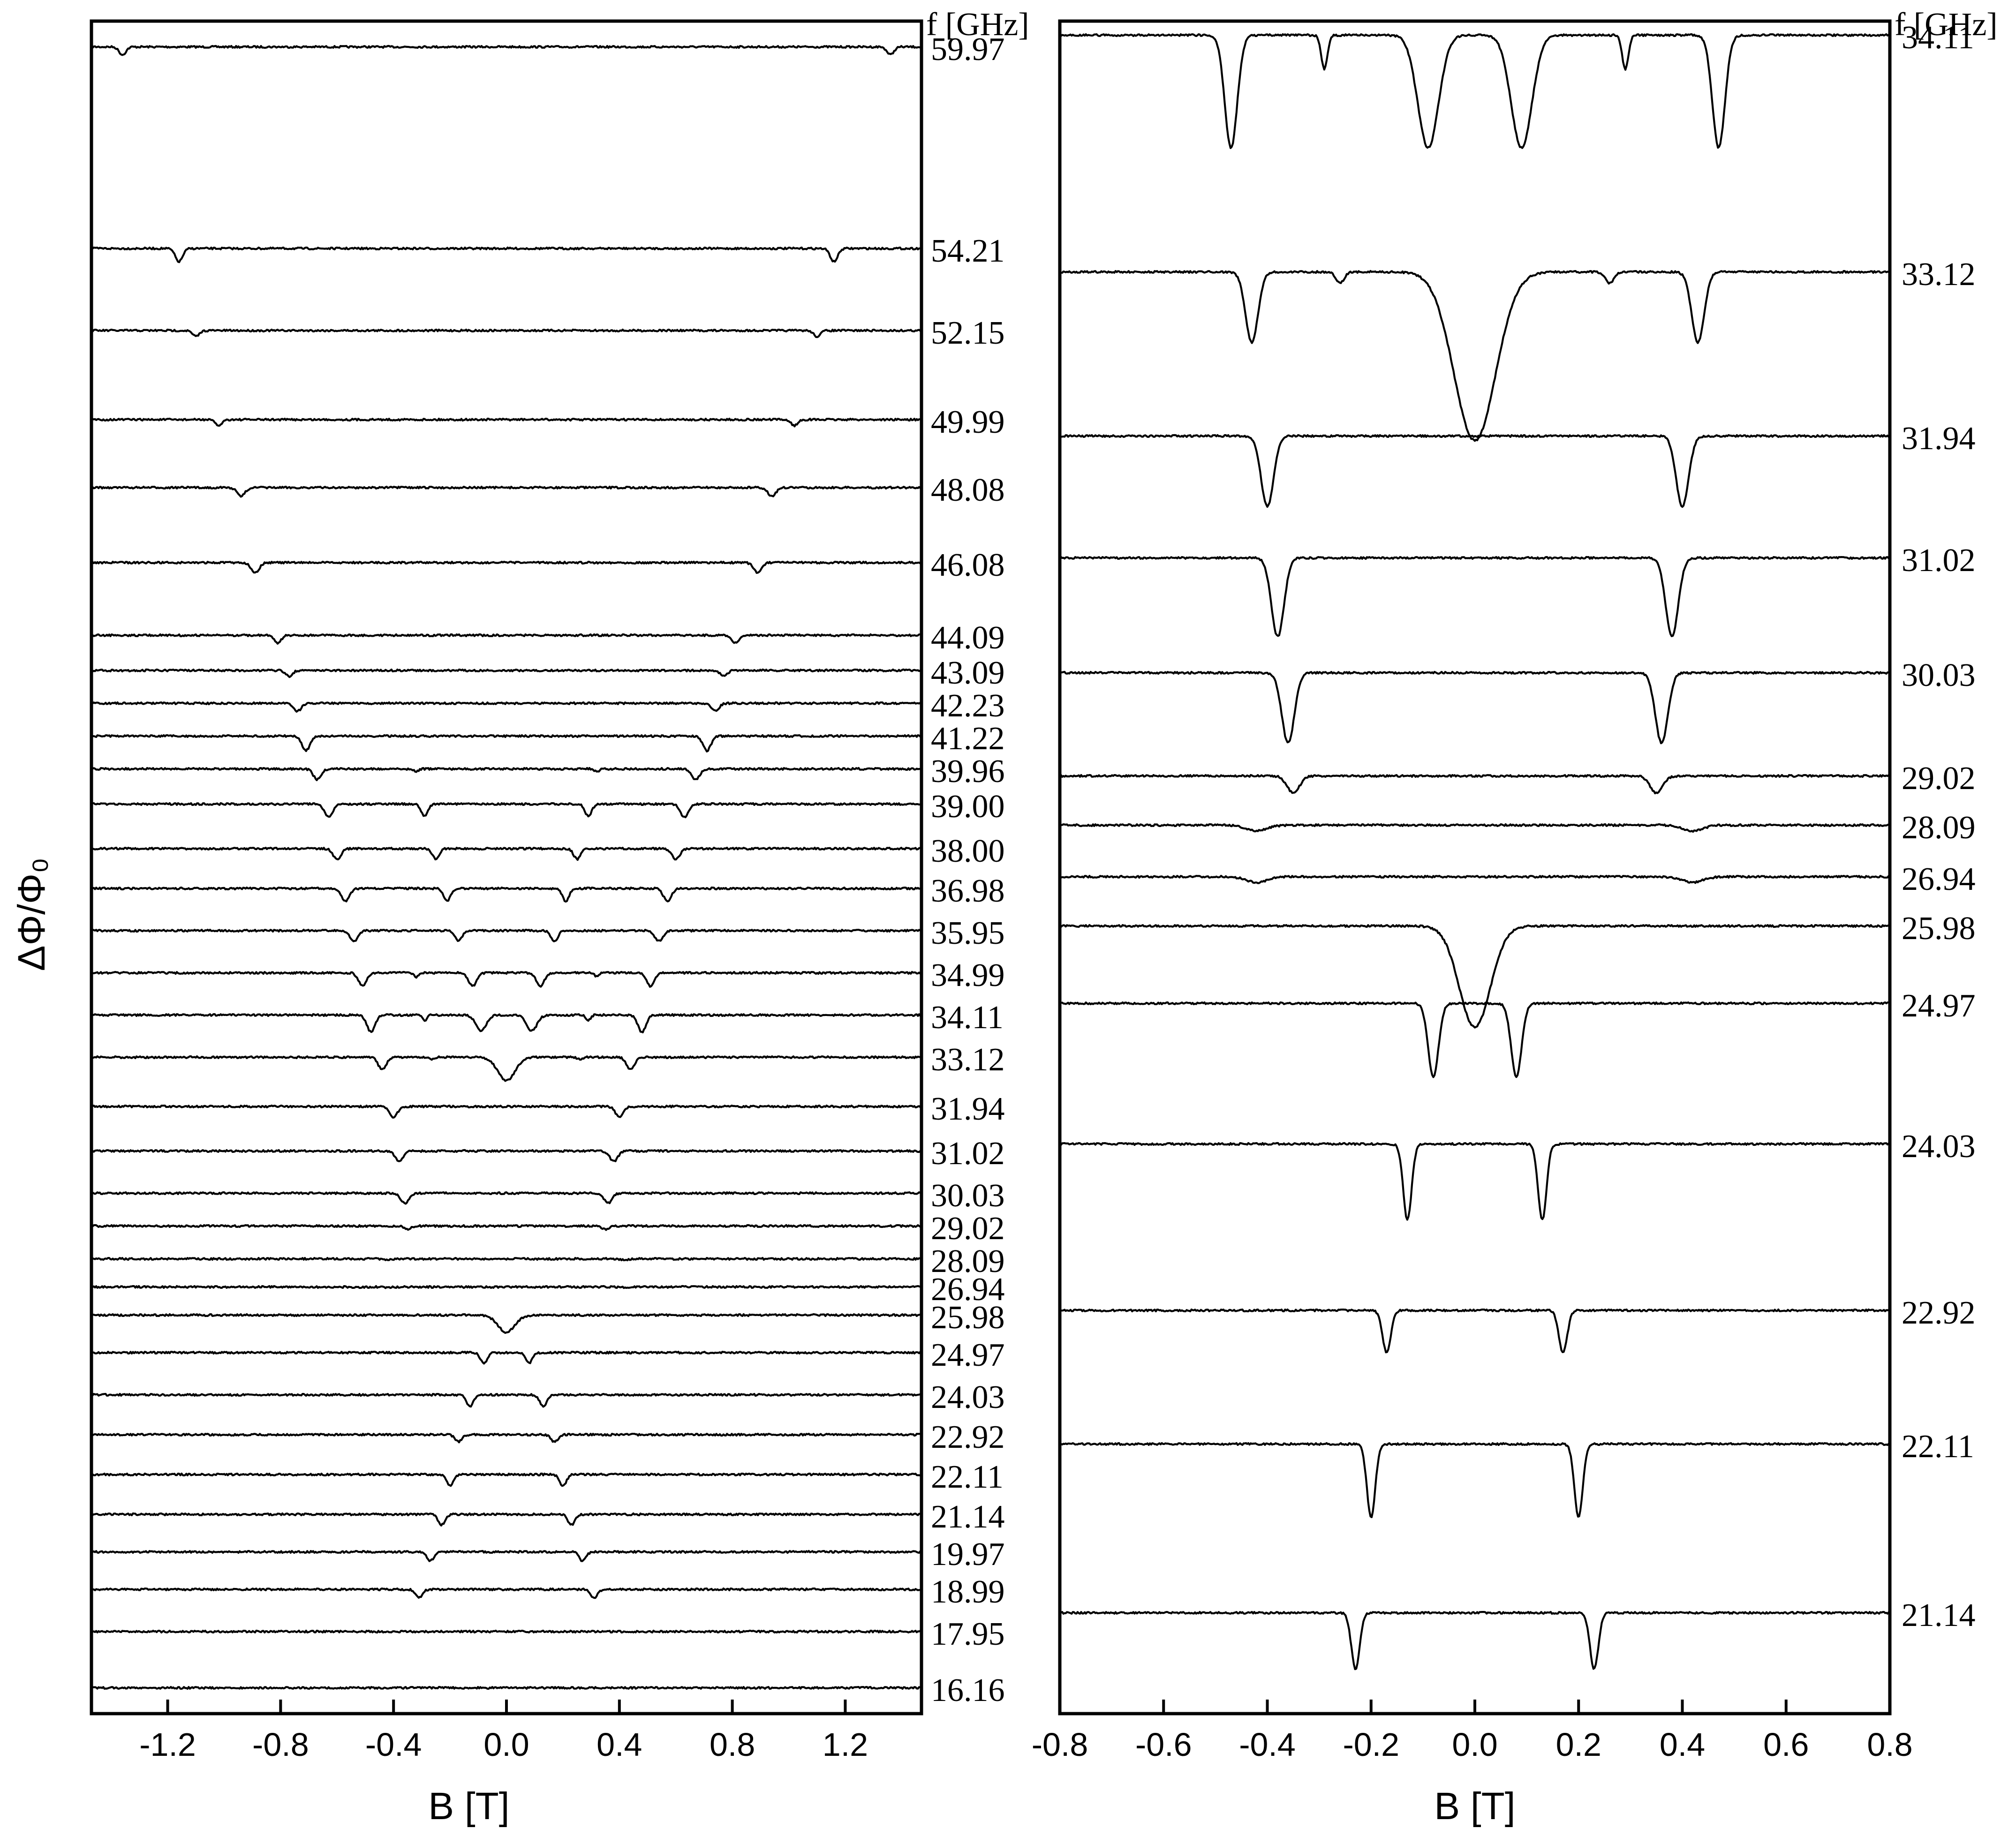  I want to click on x-tick-label: 0.6, so click(1786, 1745).